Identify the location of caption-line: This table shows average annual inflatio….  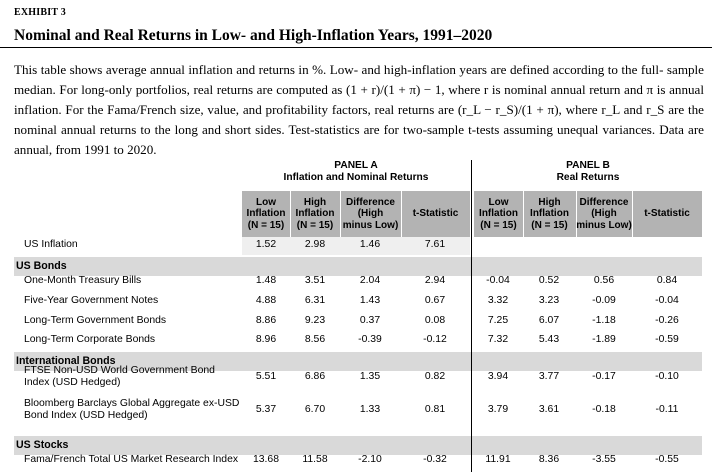
(340, 69).